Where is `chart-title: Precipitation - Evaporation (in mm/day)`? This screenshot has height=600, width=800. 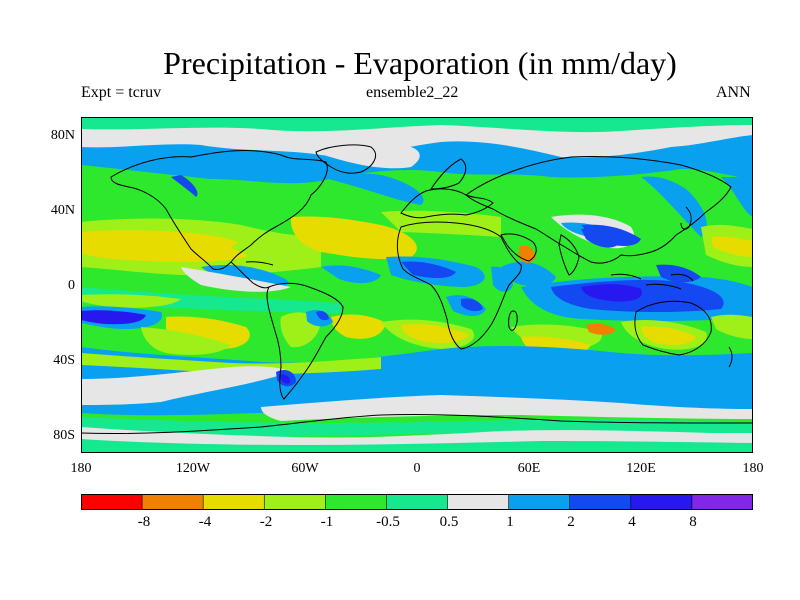 chart-title: Precipitation - Evaporation (in mm/day) is located at coordinates (420, 63).